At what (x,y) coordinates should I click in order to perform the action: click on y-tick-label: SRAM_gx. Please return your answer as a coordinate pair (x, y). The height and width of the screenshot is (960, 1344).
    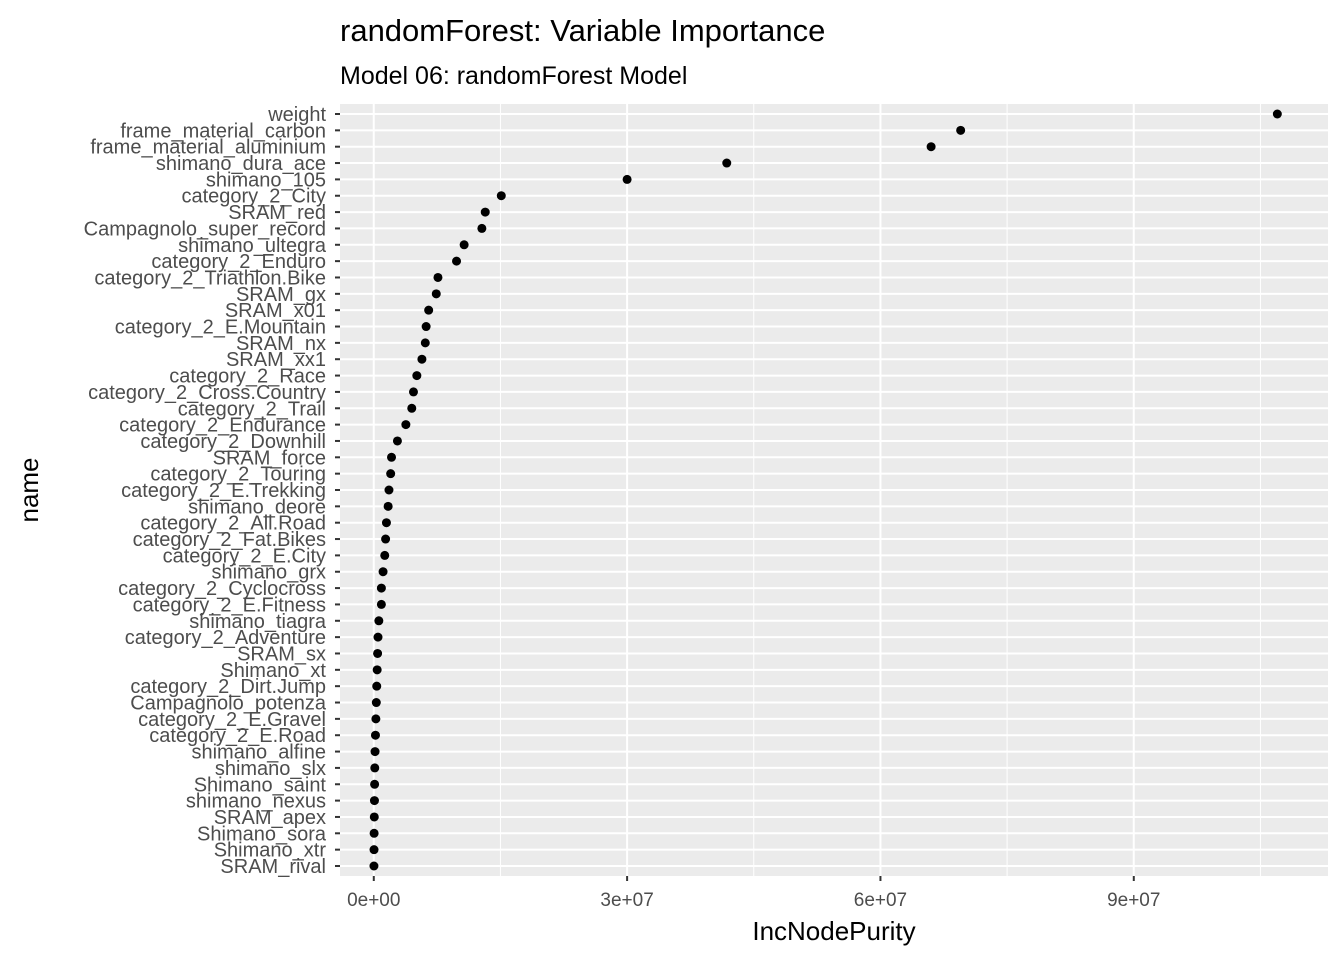
    Looking at the image, I should click on (281, 295).